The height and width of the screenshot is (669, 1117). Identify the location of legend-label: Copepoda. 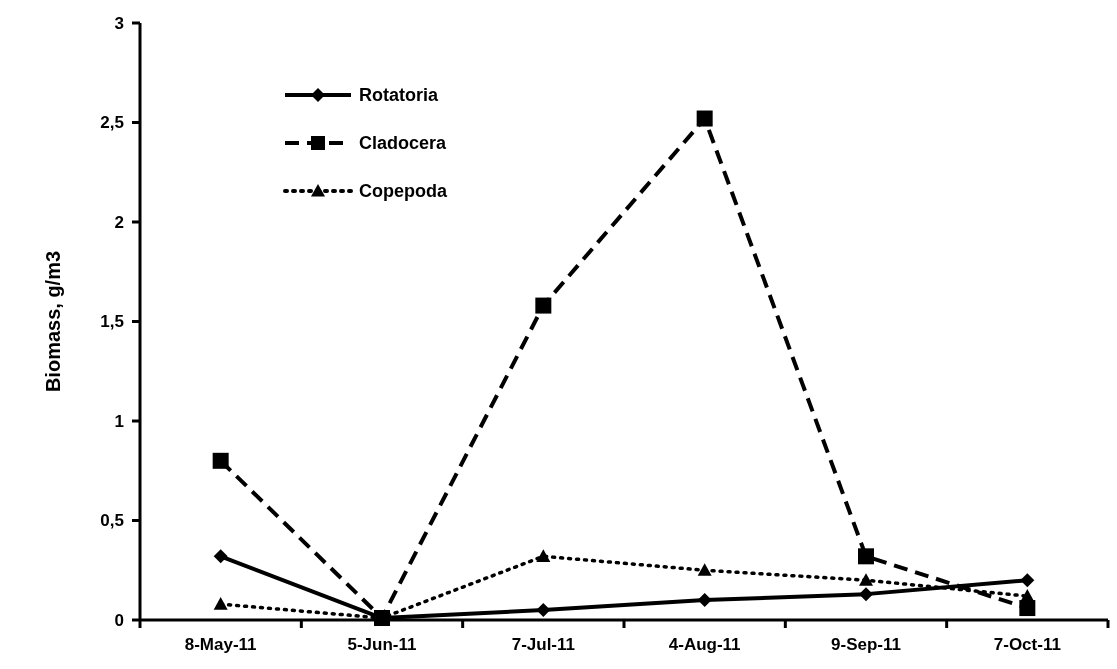
(403, 191).